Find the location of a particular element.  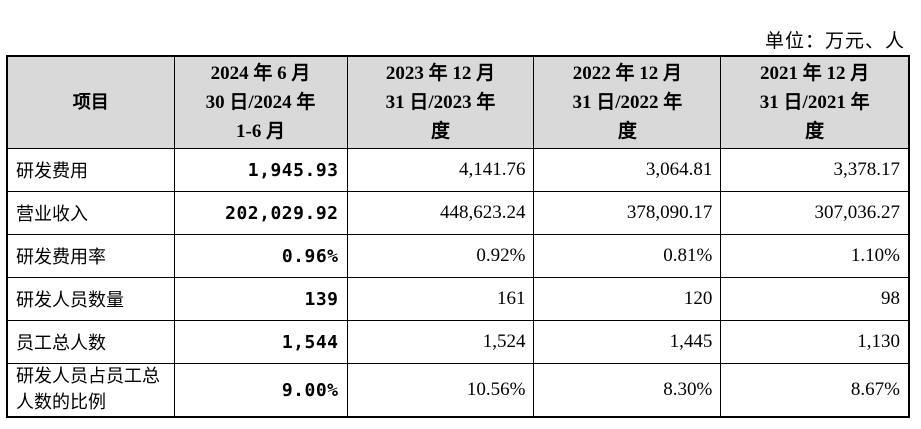

cell-2024h1: 1,945.93 is located at coordinates (260, 170).